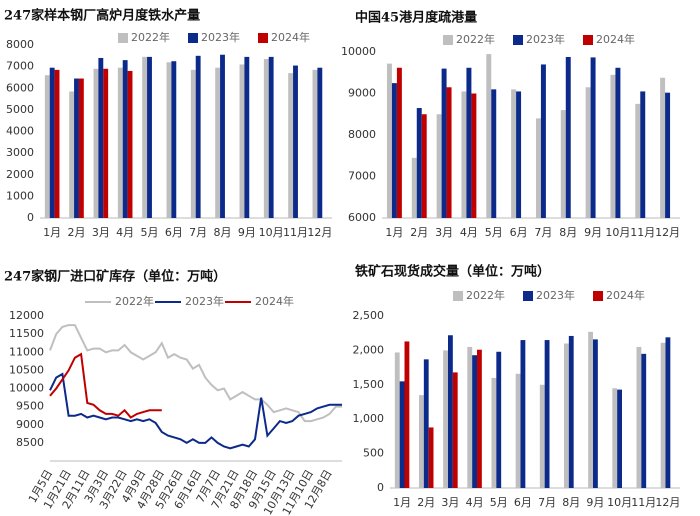 The width and height of the screenshot is (700, 516). I want to click on x-tick-label: 9月, so click(595, 502).